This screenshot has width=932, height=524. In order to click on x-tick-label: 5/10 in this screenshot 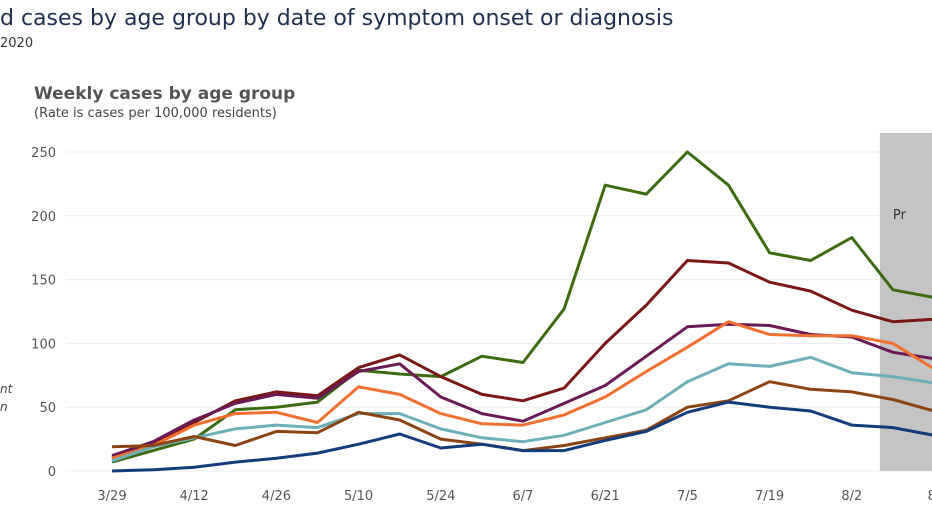, I will do `click(358, 496)`.